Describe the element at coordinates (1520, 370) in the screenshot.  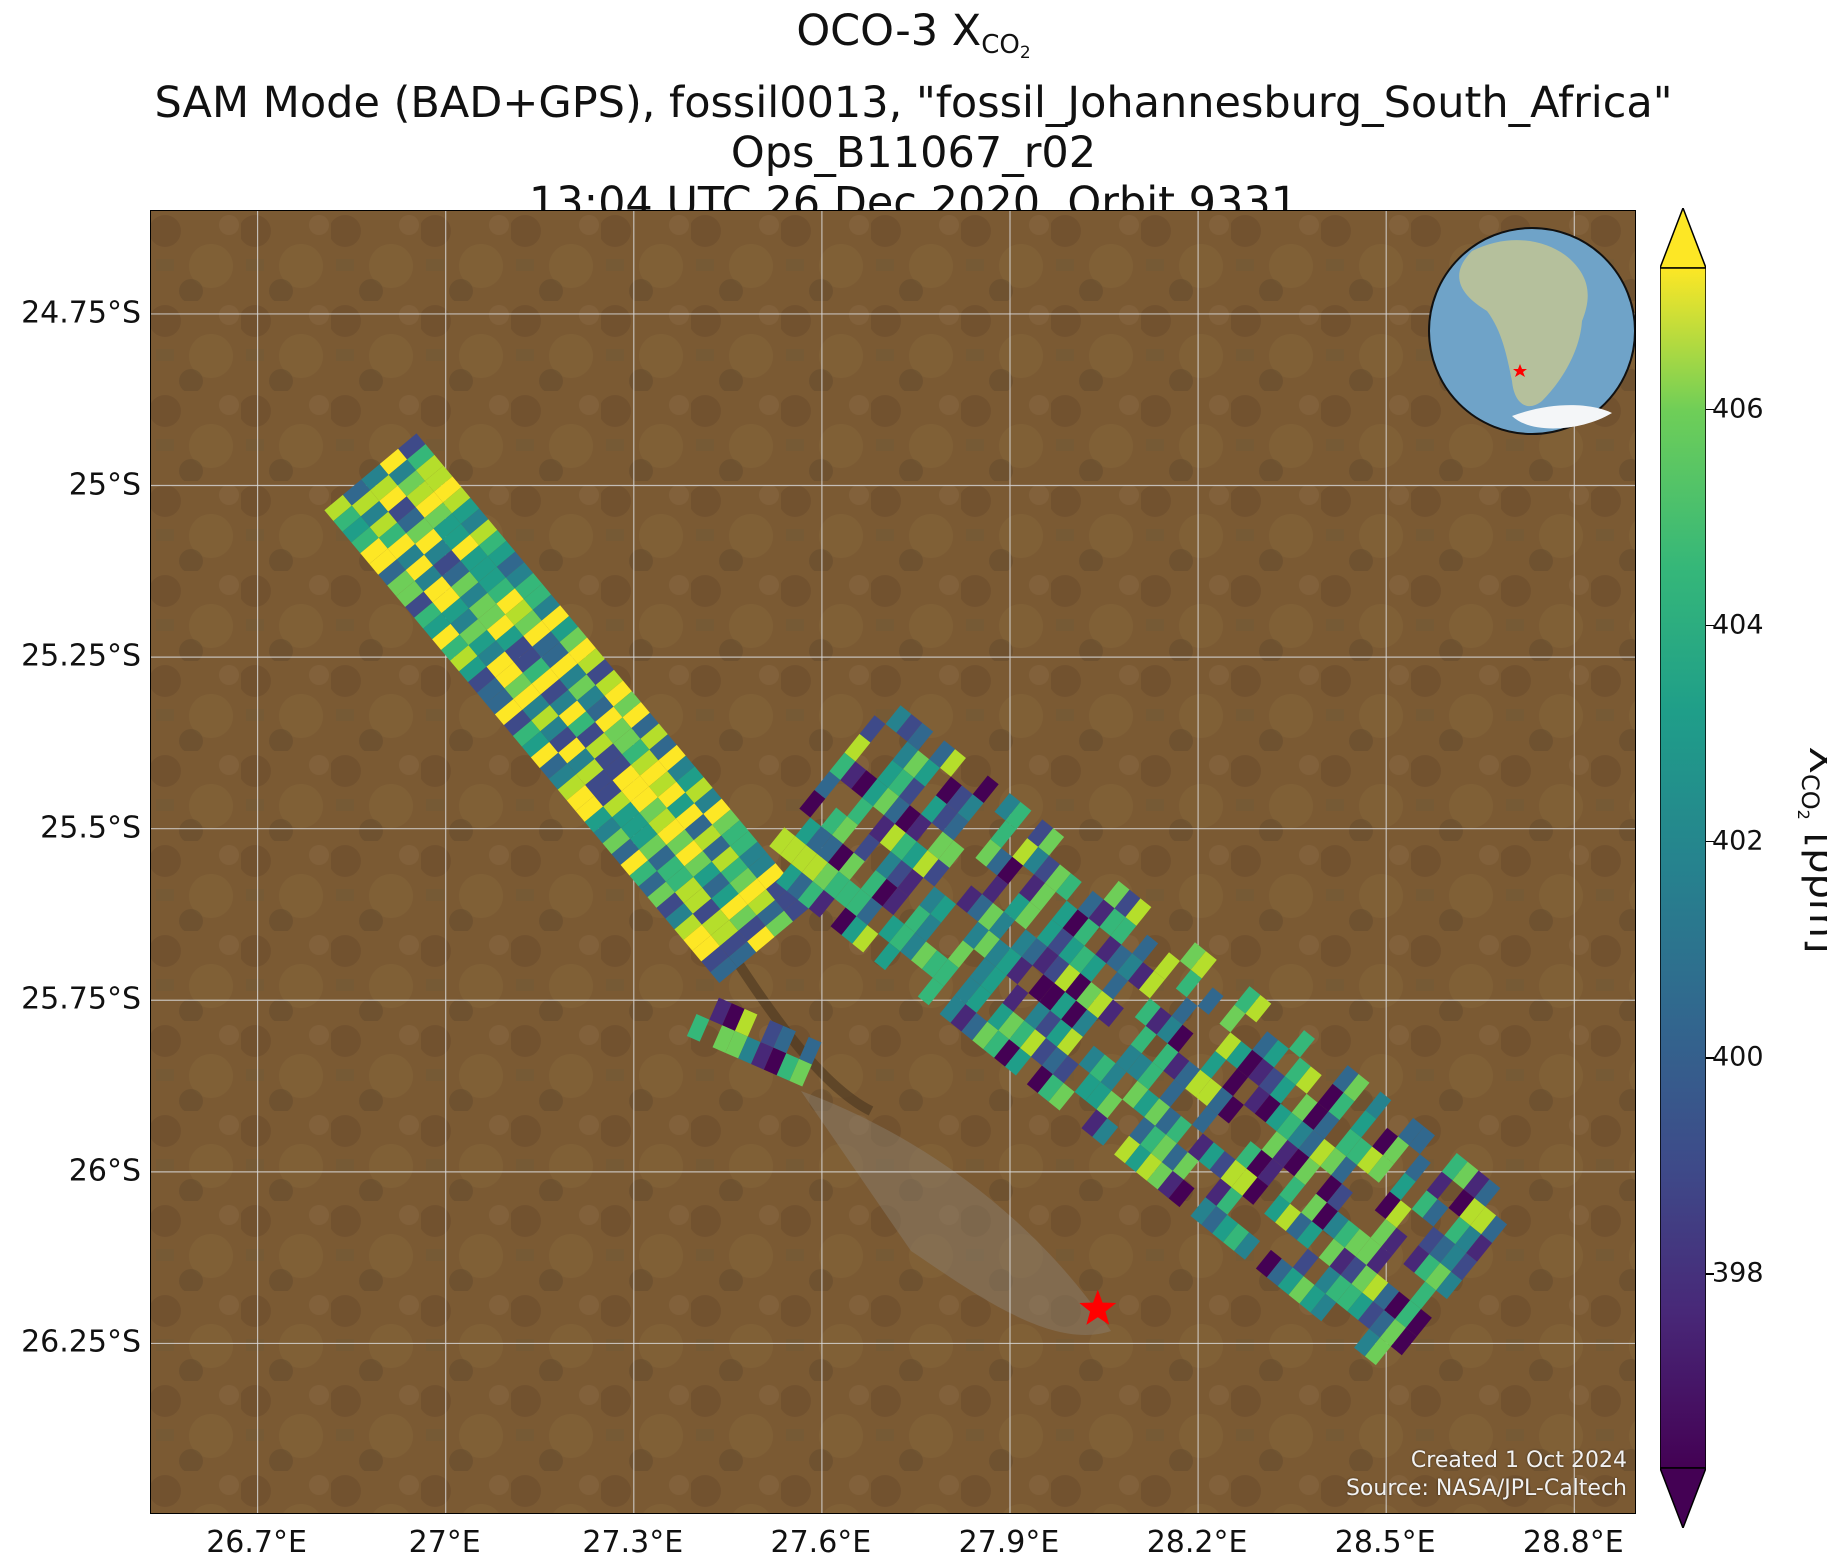
I see `globe-marker` at that location.